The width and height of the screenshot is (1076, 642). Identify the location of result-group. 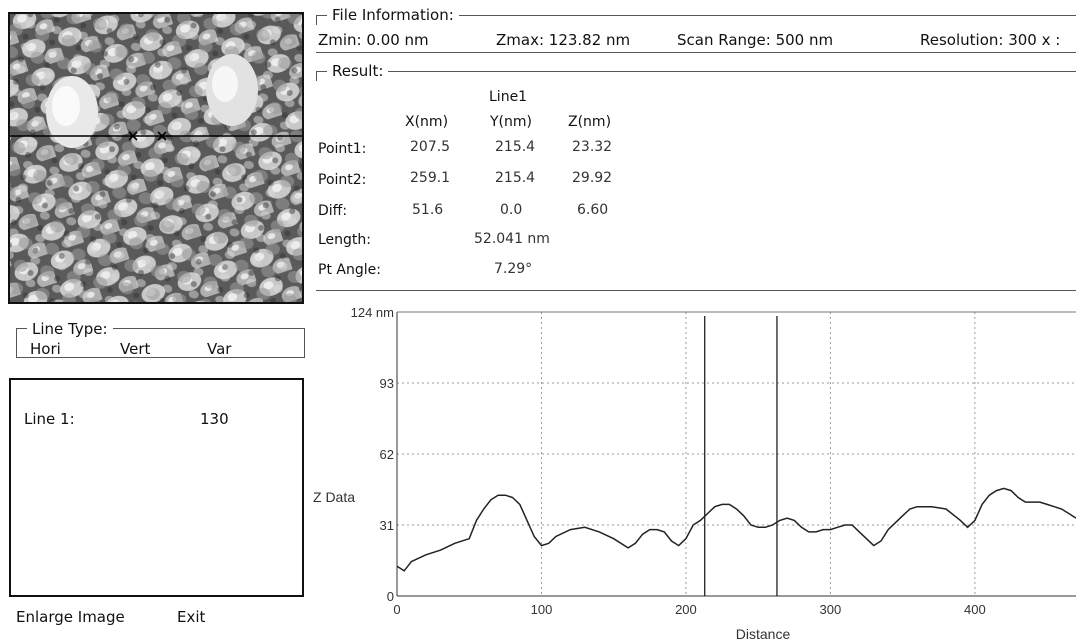
(696, 72).